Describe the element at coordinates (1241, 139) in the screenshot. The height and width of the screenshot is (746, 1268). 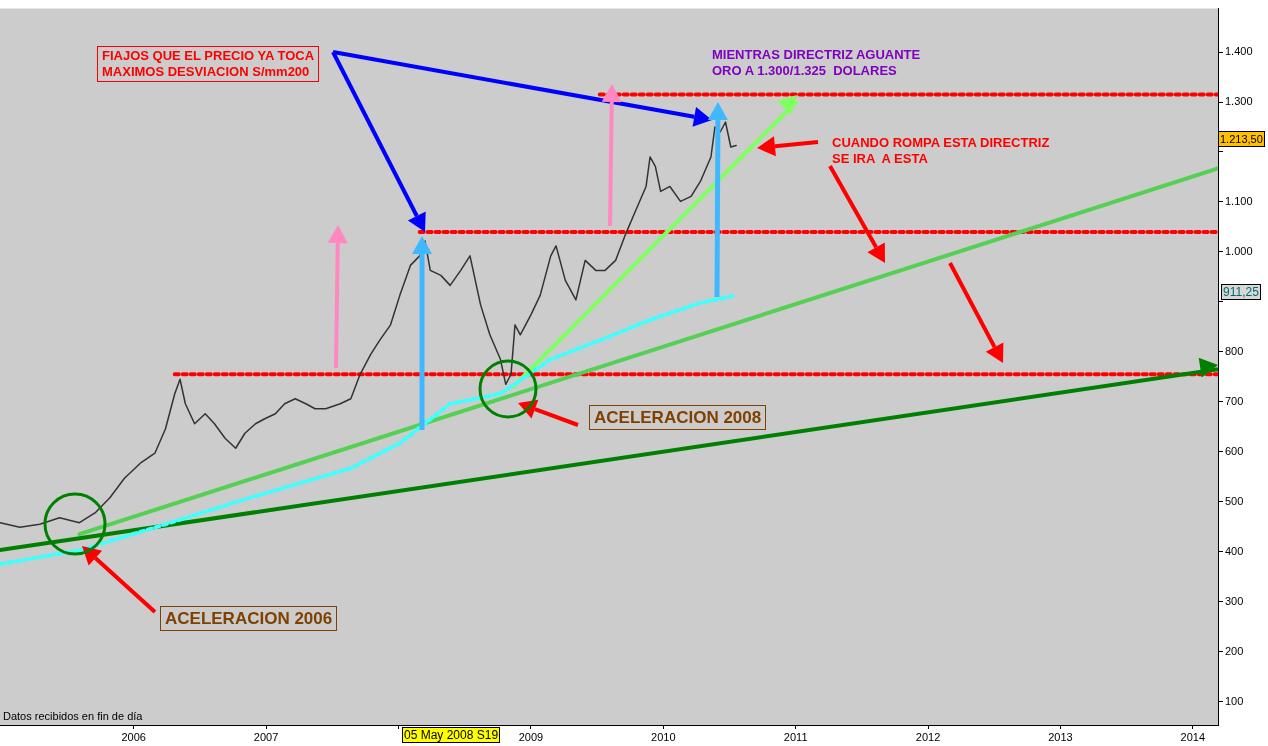
I see `text: 1.213,50` at that location.